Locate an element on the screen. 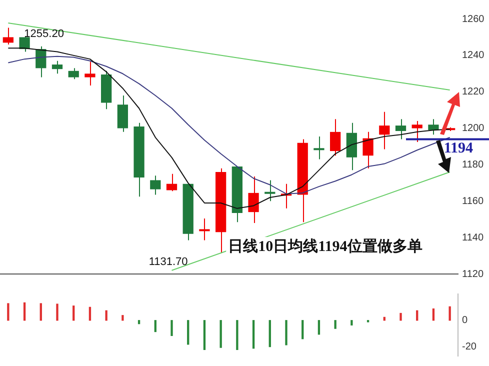 This screenshot has width=489, height=366. y-tick-label: 1200 is located at coordinates (473, 128).